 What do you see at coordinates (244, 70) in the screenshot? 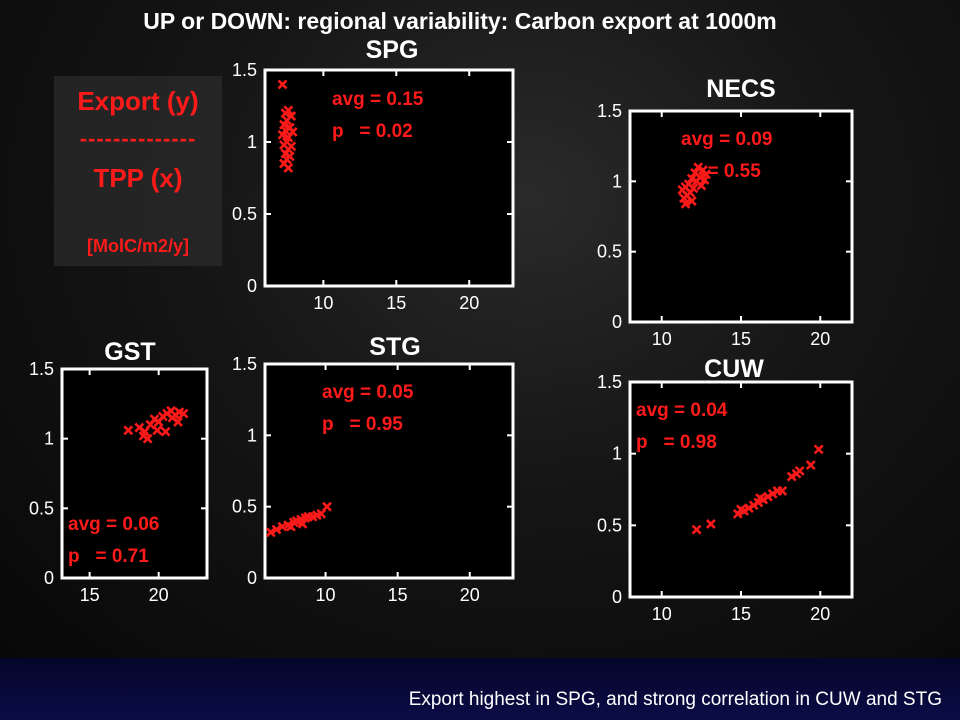
I see `spg-y-tick-label: 1.5` at bounding box center [244, 70].